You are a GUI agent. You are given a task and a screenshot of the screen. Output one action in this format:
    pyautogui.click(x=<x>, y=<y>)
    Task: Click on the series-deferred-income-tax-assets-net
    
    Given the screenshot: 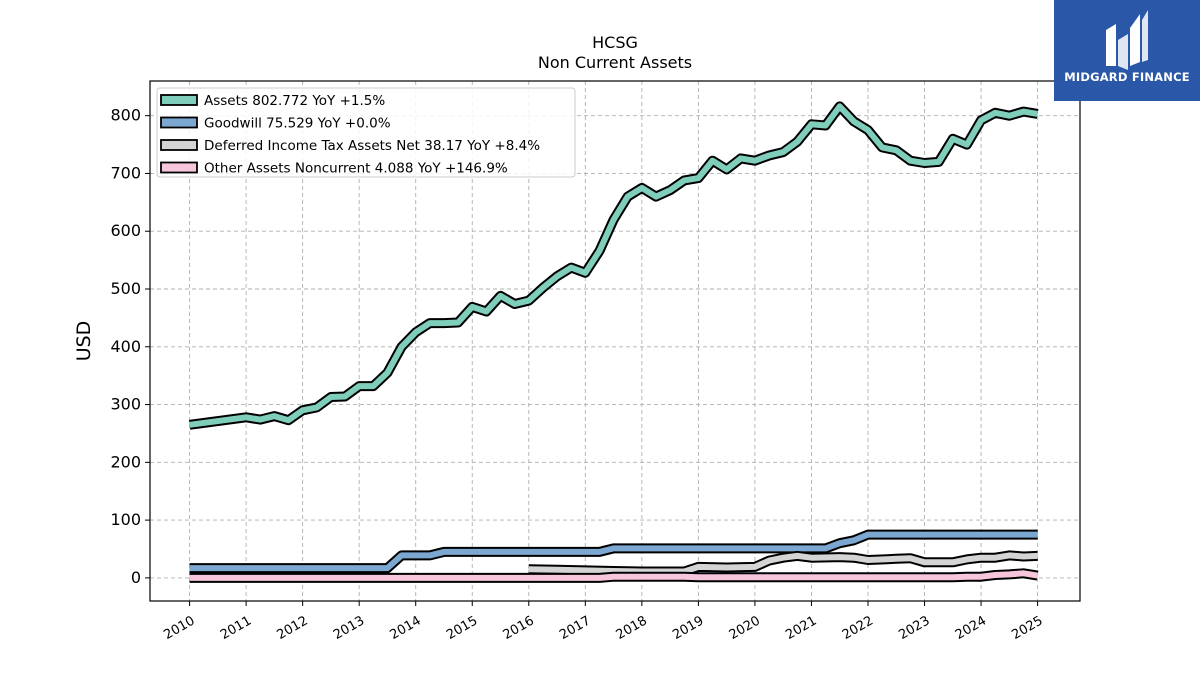 What is the action you would take?
    pyautogui.click(x=783, y=563)
    